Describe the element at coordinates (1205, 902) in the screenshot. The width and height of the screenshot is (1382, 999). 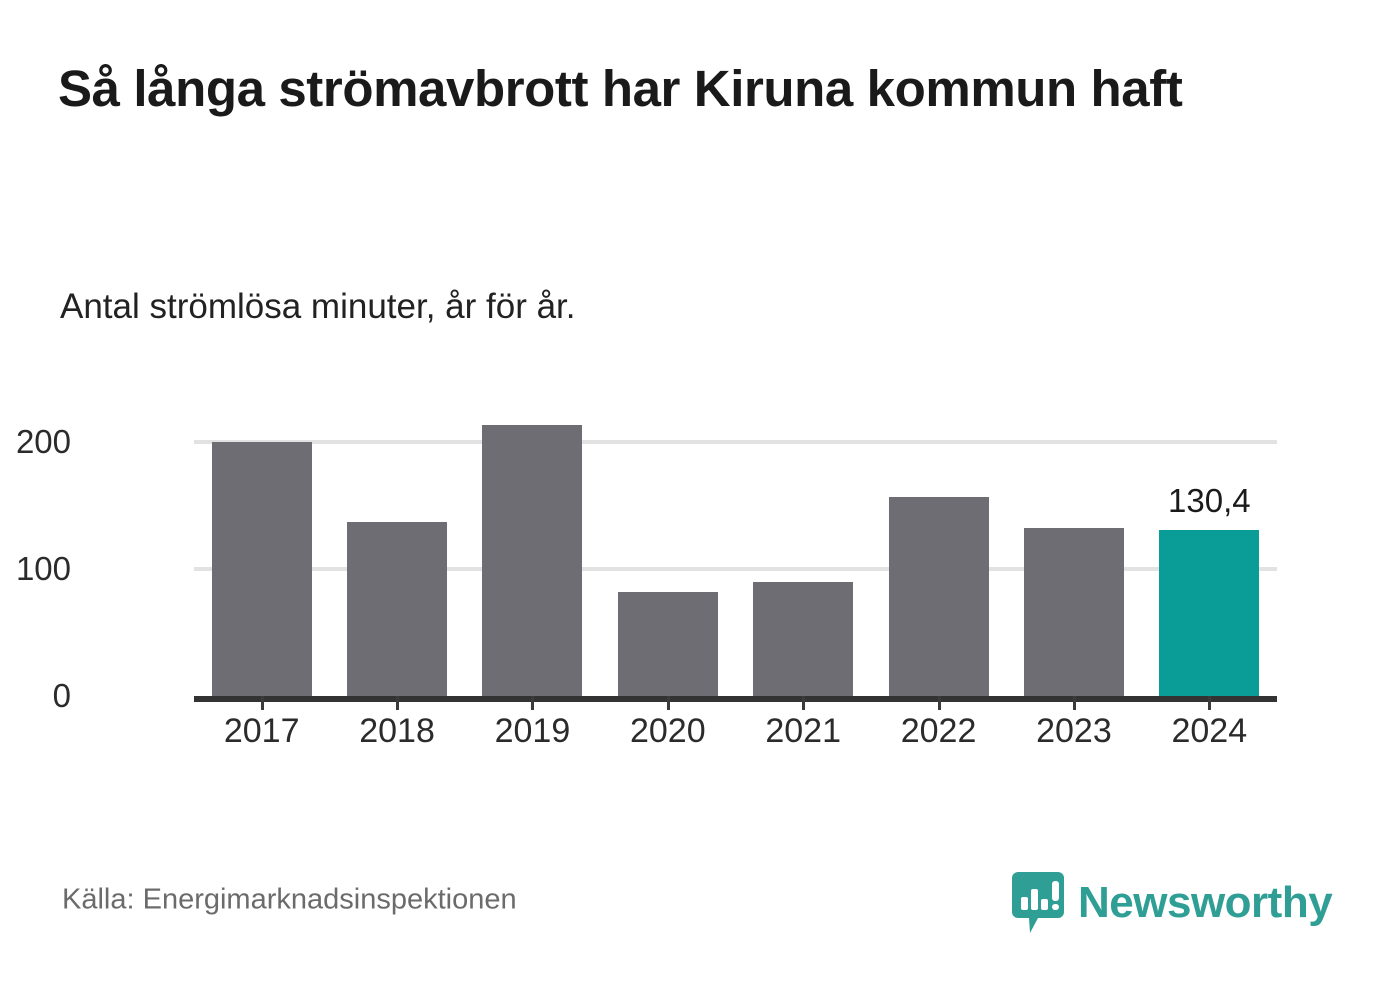
I see `logo-wordmark: Newsworthy` at that location.